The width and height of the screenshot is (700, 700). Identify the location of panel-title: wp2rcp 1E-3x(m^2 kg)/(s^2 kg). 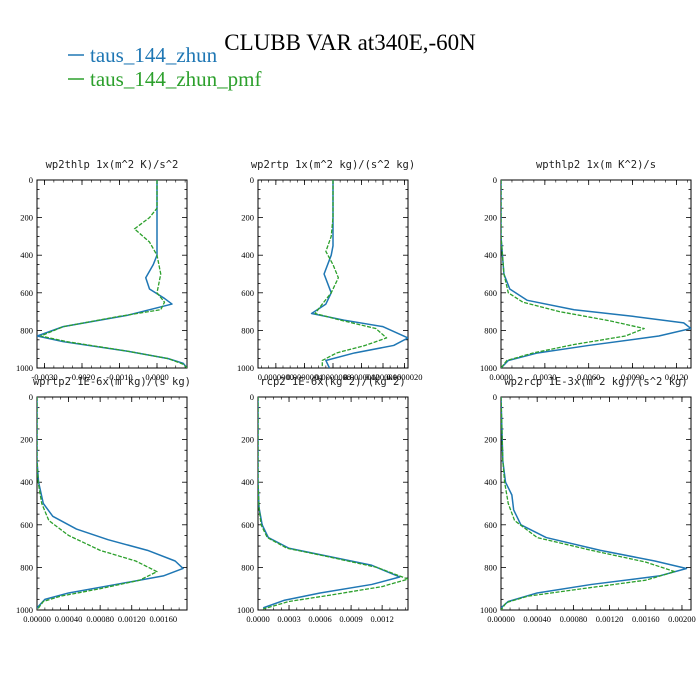
(595, 382).